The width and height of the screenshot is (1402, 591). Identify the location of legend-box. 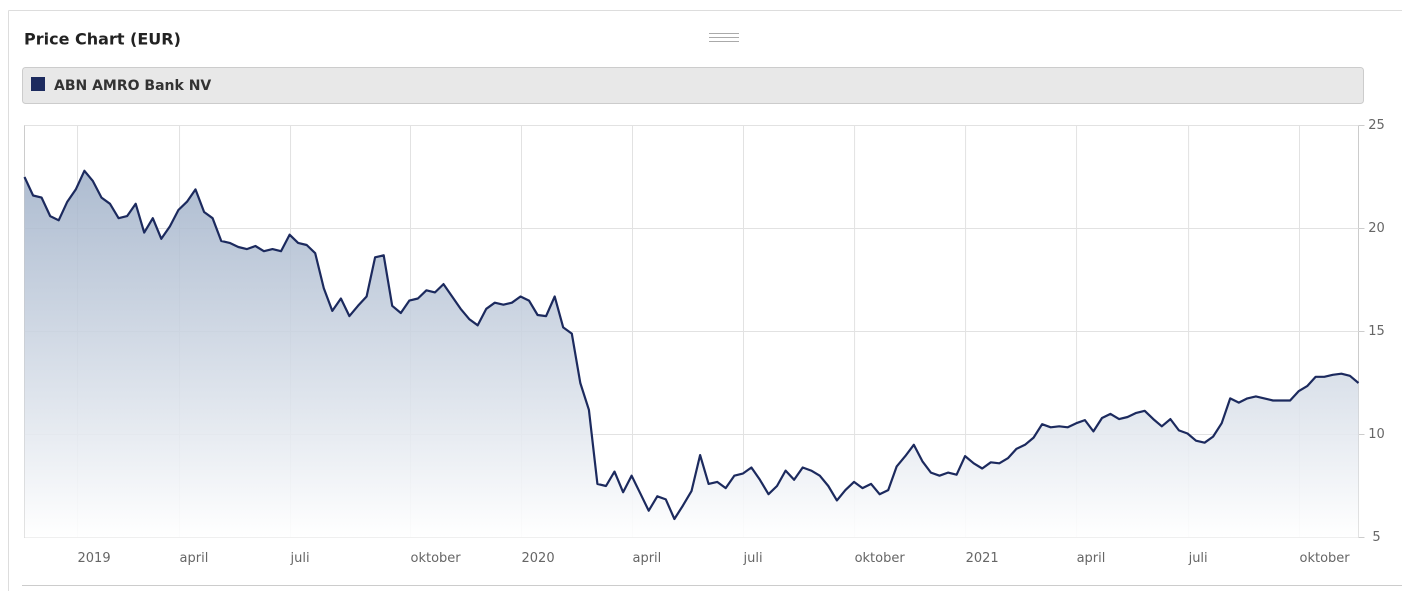
(693, 85).